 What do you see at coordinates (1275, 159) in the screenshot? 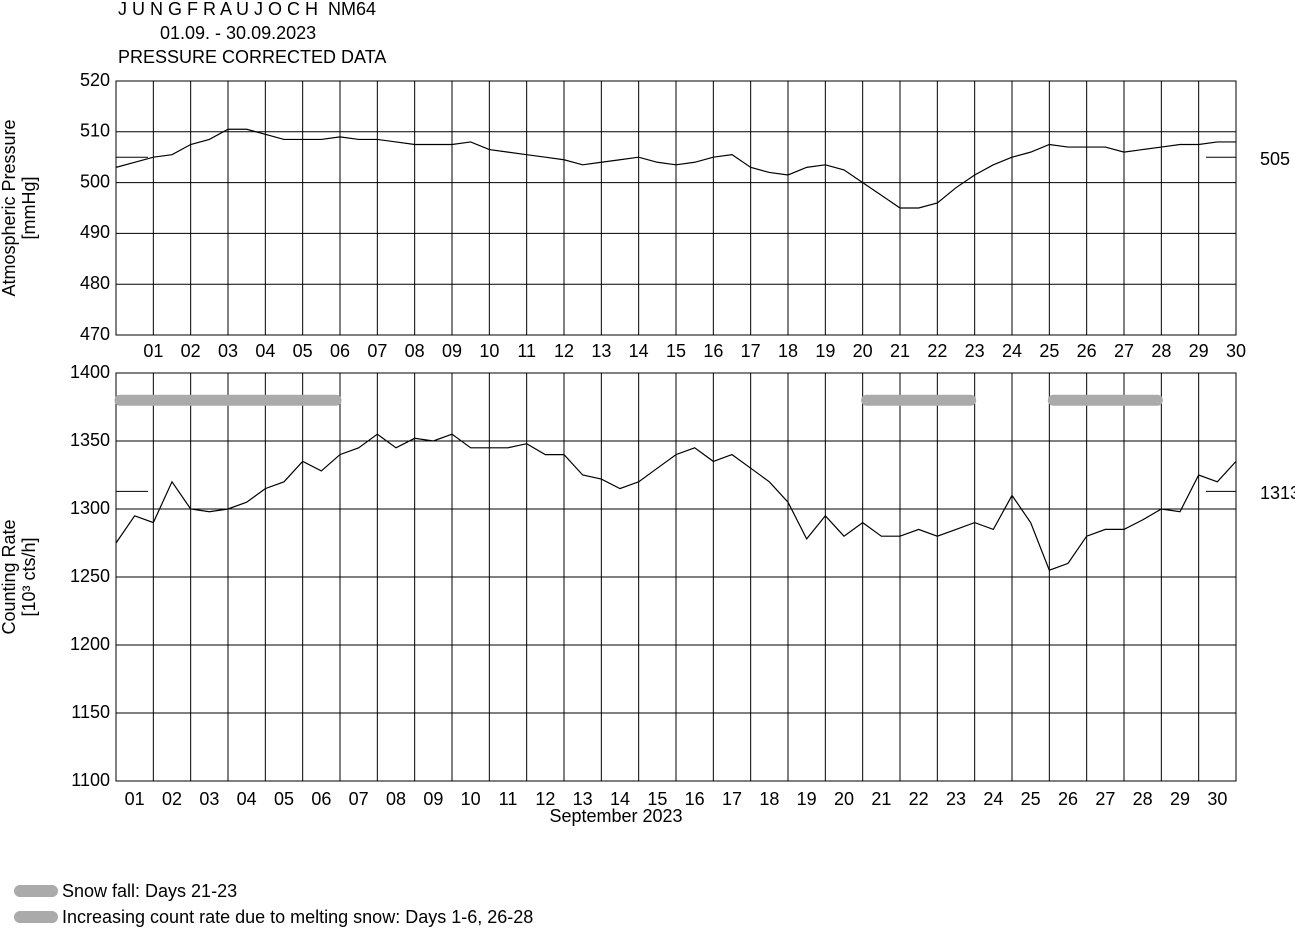
I see `reference-label: 505` at bounding box center [1275, 159].